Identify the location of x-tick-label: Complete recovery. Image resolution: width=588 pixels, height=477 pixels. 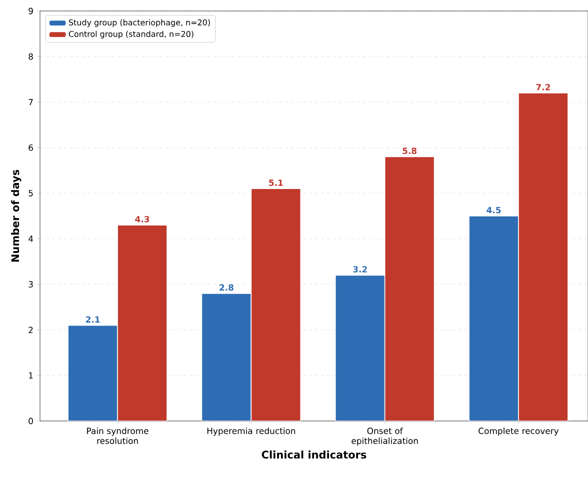
(518, 432).